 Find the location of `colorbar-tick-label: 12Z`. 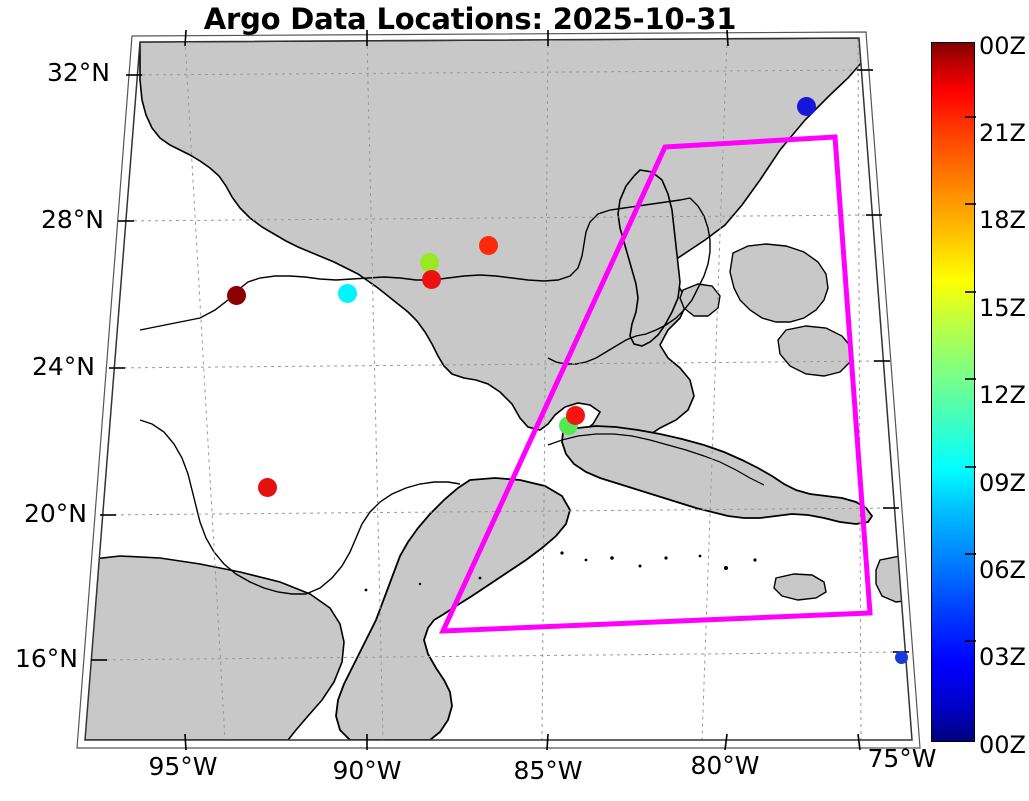

colorbar-tick-label: 12Z is located at coordinates (1002, 395).